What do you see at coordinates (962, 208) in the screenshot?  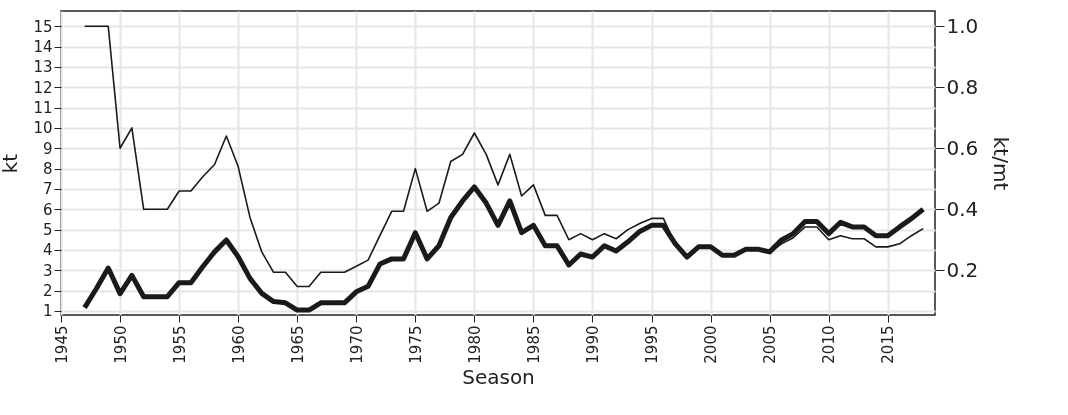 I see `y2-tick-label: 0.4` at bounding box center [962, 208].